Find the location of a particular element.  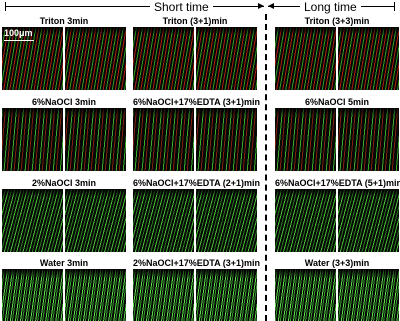

panel-label: 2%NaOCl 3min is located at coordinates (64, 183).